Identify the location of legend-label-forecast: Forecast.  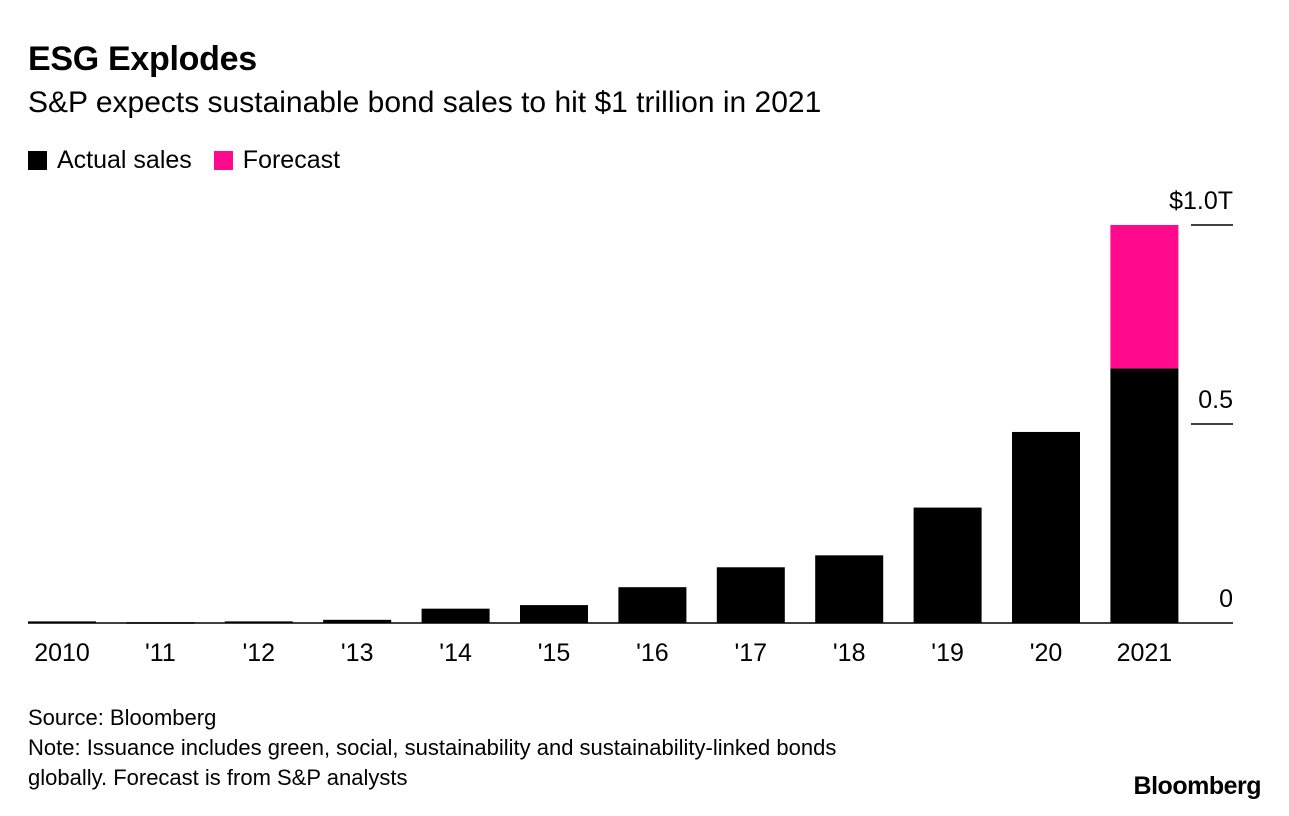
(291, 160).